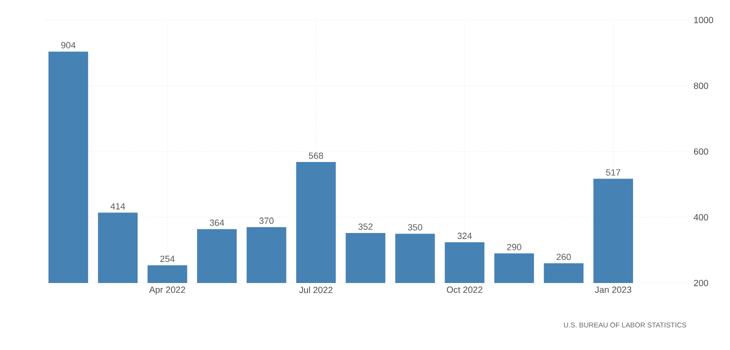 This screenshot has width=730, height=350. What do you see at coordinates (315, 290) in the screenshot?
I see `x-tick-label: Jul 2022` at bounding box center [315, 290].